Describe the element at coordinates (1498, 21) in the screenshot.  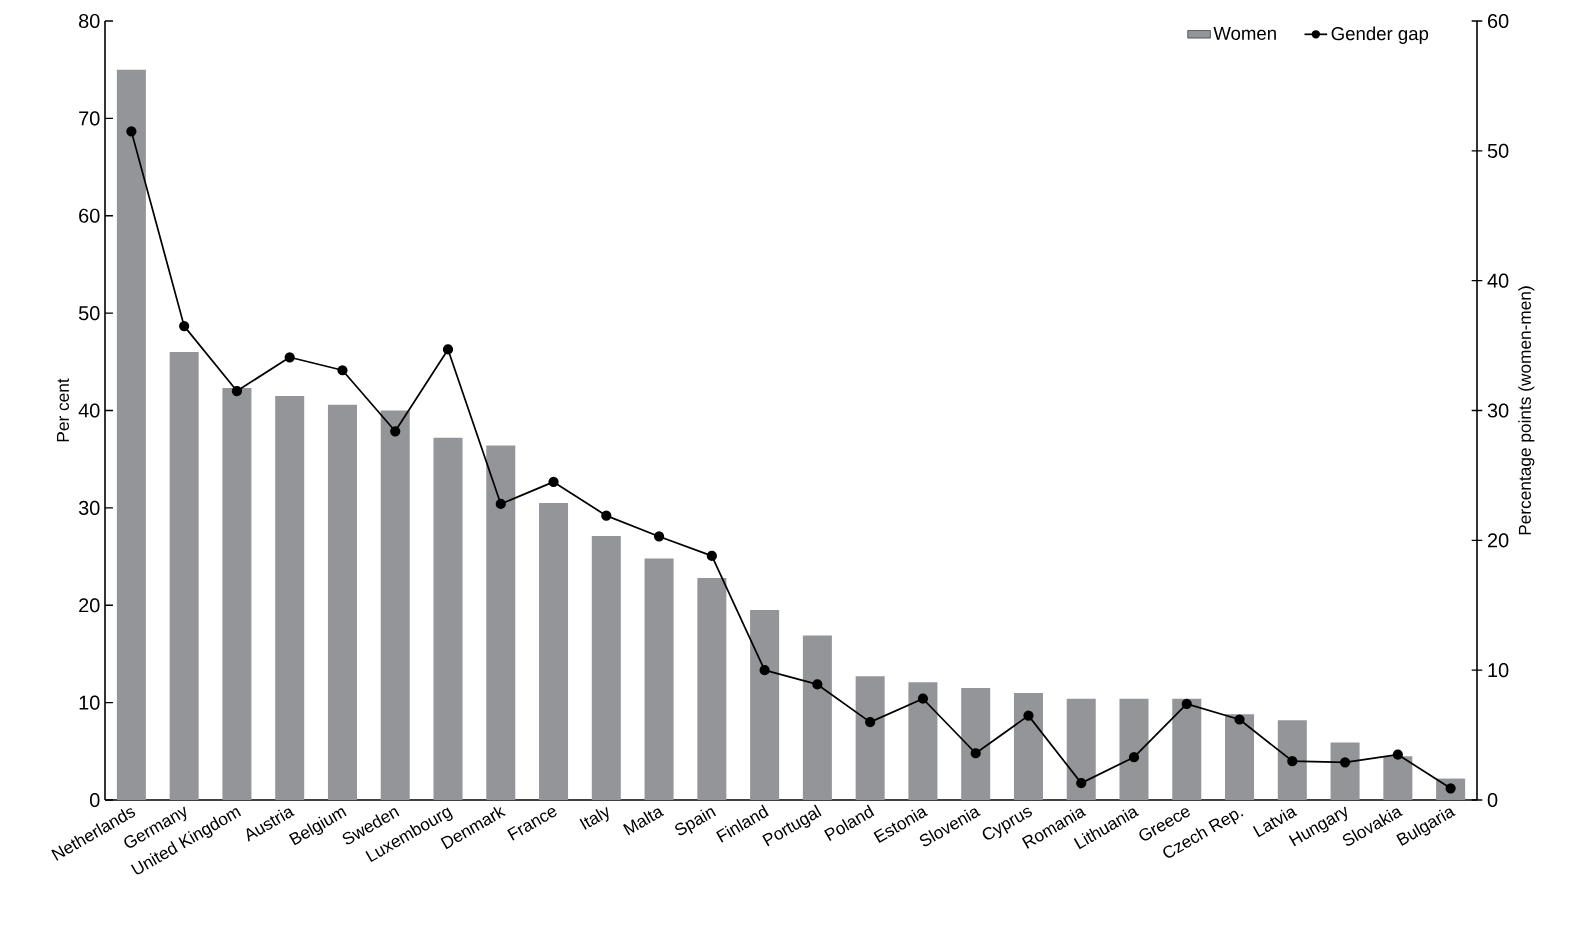
I see `y2-tick-label: 60` at that location.